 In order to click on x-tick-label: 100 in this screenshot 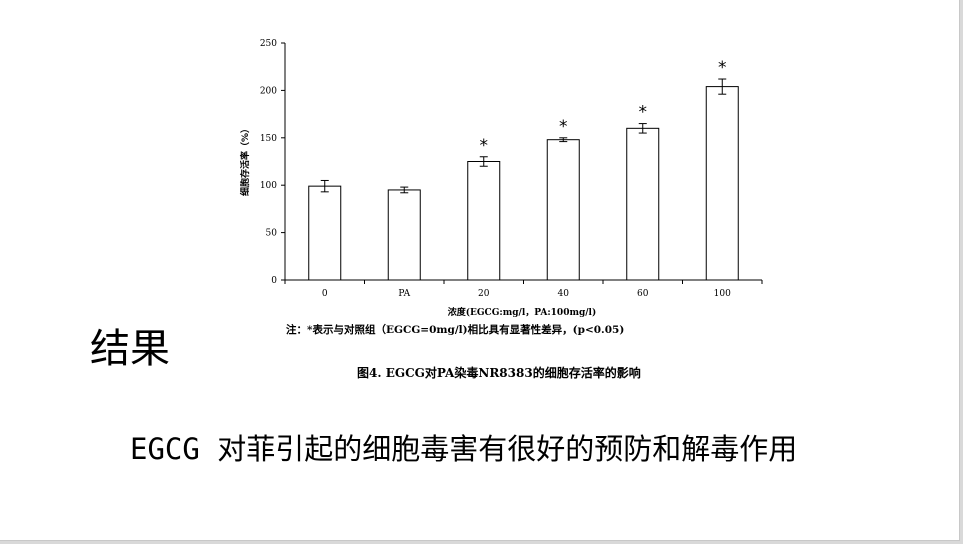, I will do `click(722, 294)`.